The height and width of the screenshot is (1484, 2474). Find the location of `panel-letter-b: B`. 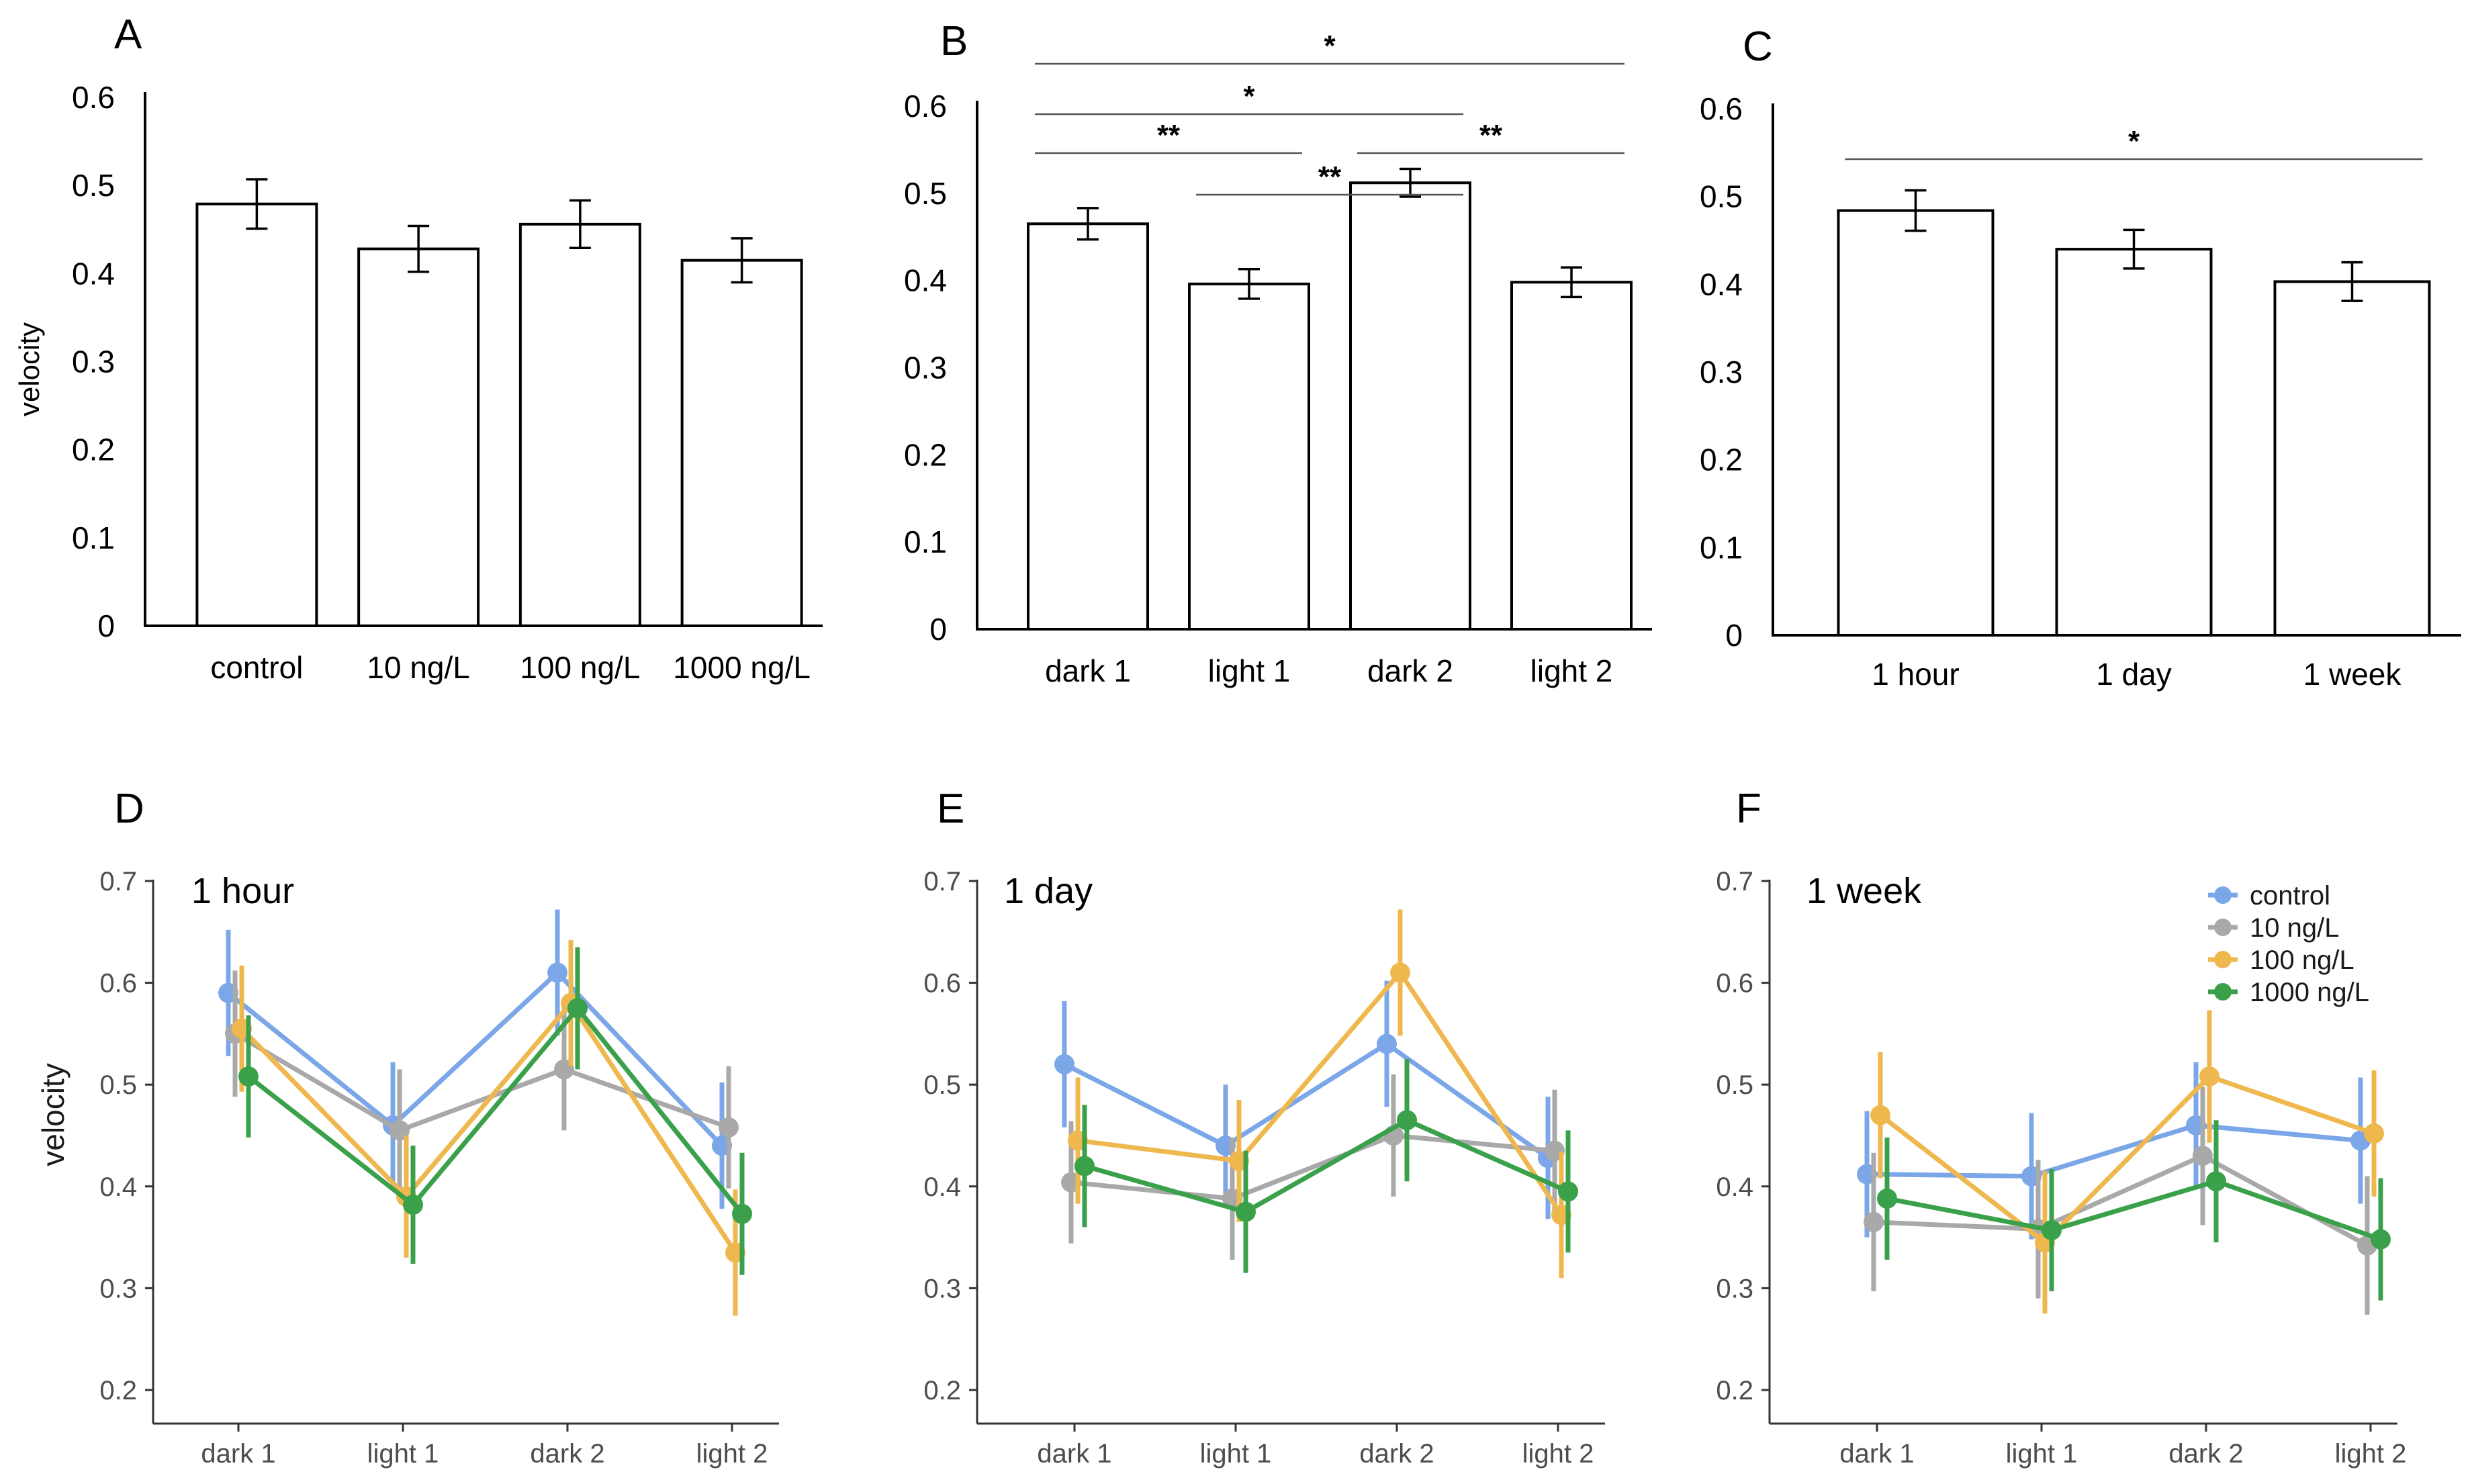

panel-letter-b: B is located at coordinates (954, 41).